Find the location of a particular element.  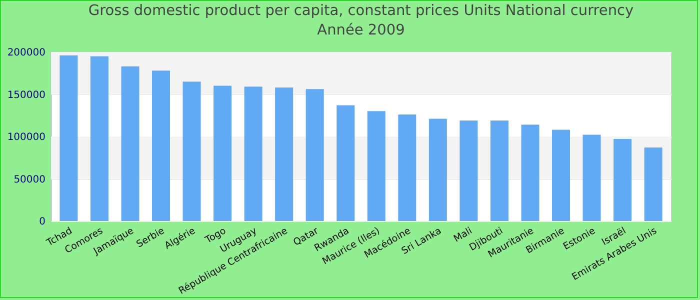

y-tick-label: 150000 is located at coordinates (26, 95).